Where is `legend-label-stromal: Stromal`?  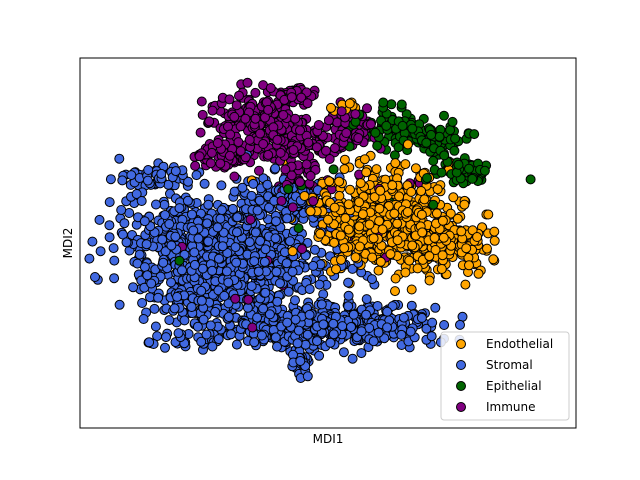
legend-label-stromal: Stromal is located at coordinates (509, 365).